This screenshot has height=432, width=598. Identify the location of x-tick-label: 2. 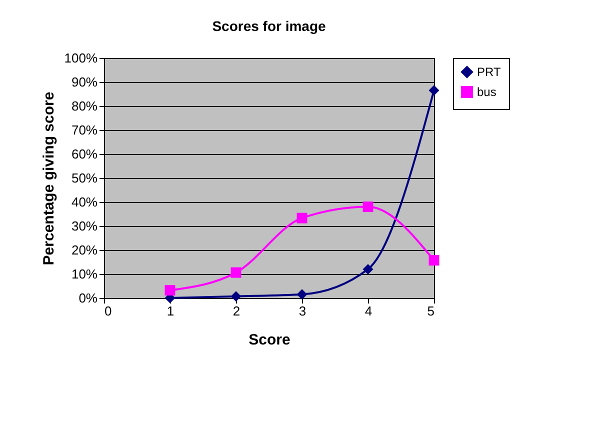
(236, 311).